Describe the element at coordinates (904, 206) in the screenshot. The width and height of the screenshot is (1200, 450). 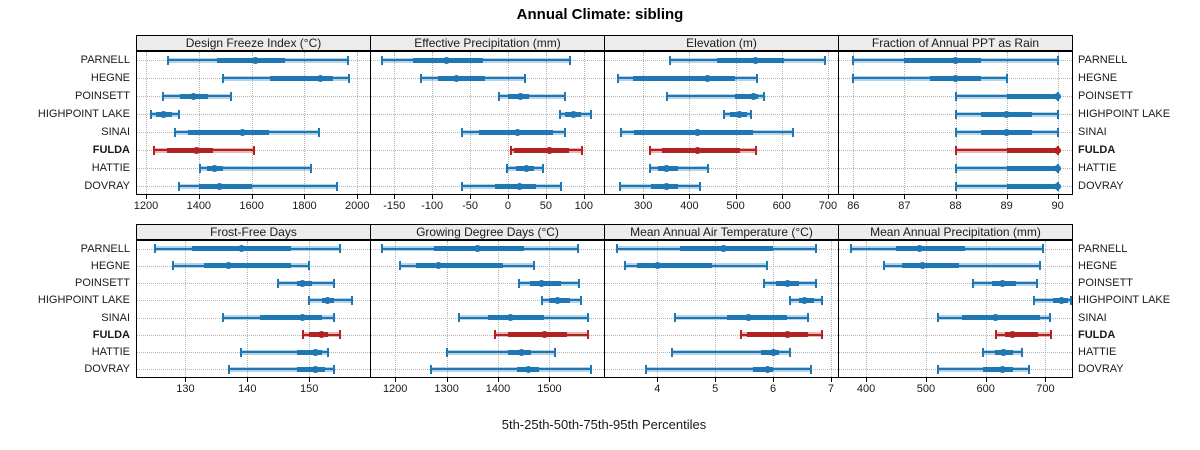
I see `axis-tick-label: 87` at that location.